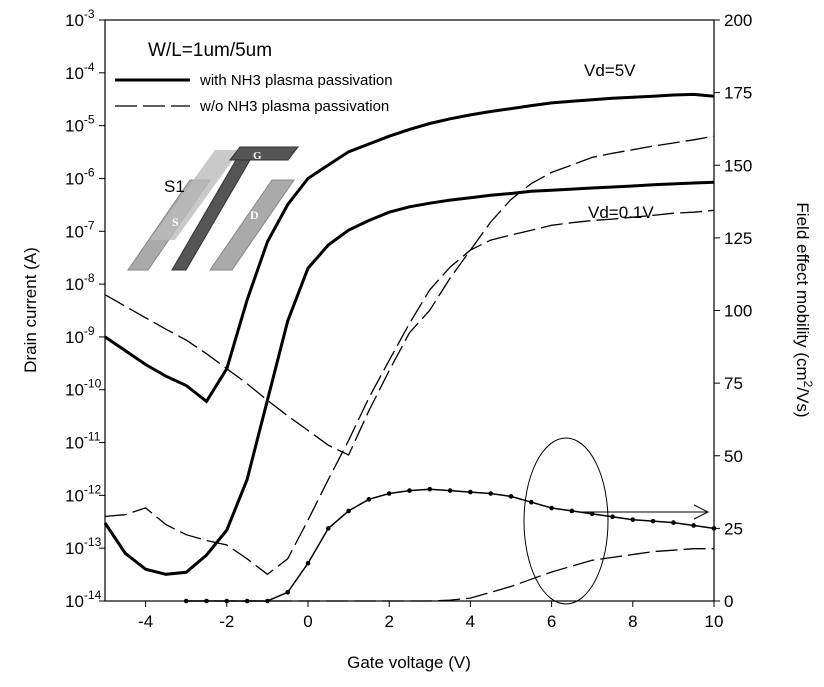 The height and width of the screenshot is (687, 824). I want to click on y-axis-label: Drain current (A), so click(30, 310).